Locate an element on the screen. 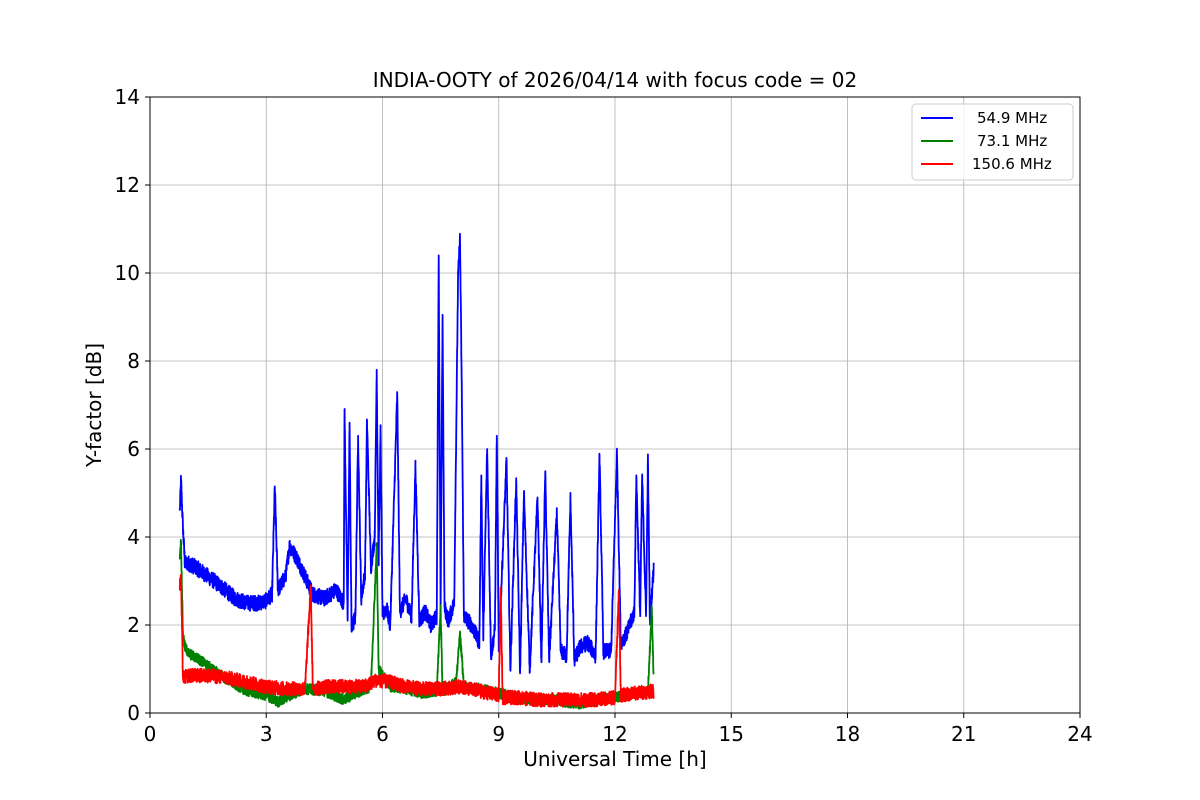  x-tick-label: 24 is located at coordinates (1079, 734).